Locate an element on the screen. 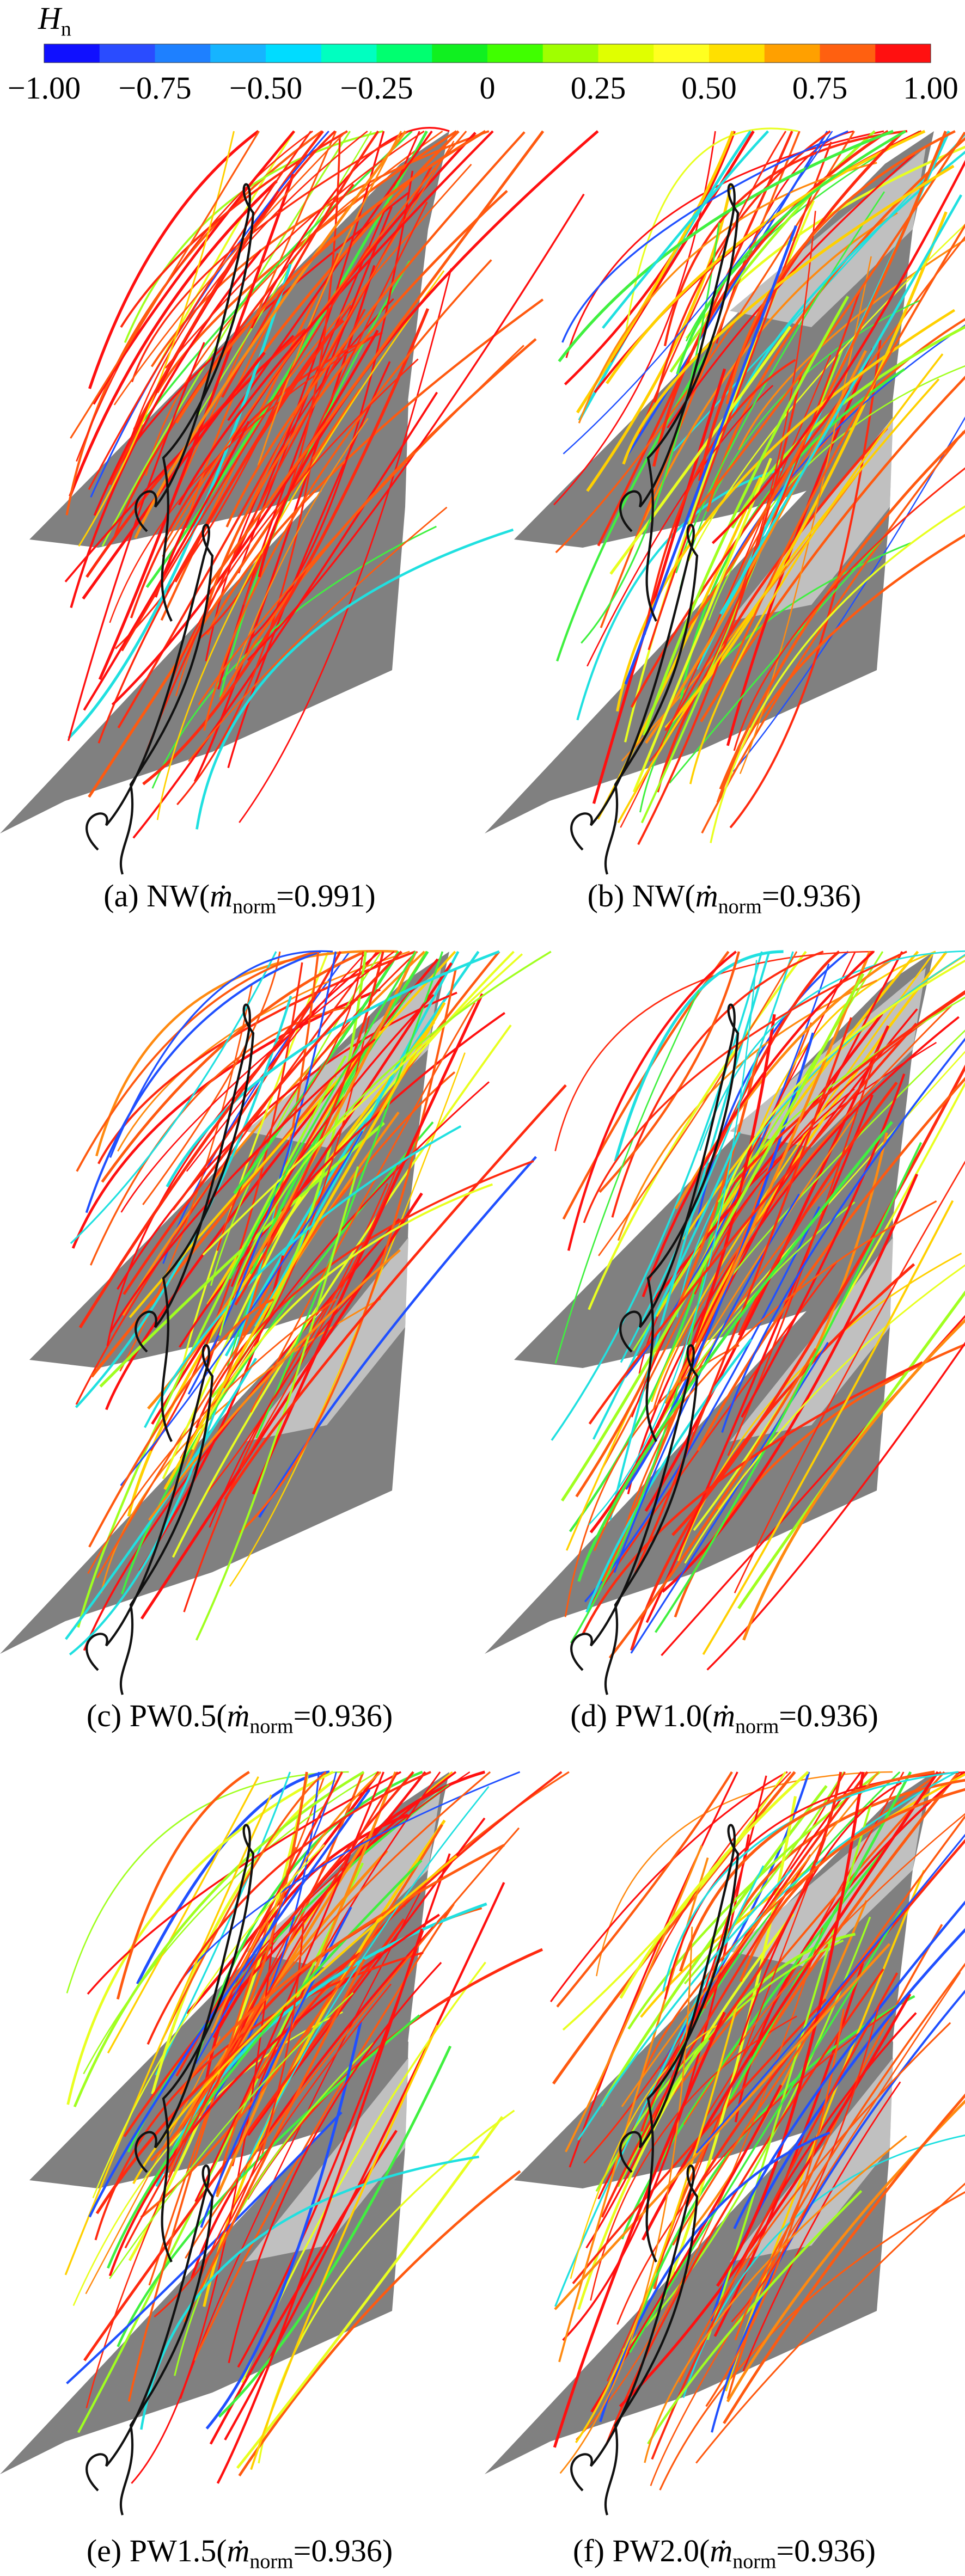 This screenshot has height=2576, width=965. contour is located at coordinates (149, 1519).